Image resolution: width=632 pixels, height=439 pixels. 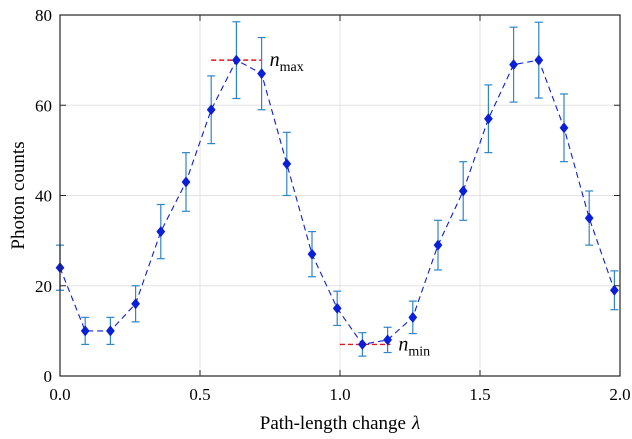 I want to click on y-tick-label: 40, so click(x=43, y=196).